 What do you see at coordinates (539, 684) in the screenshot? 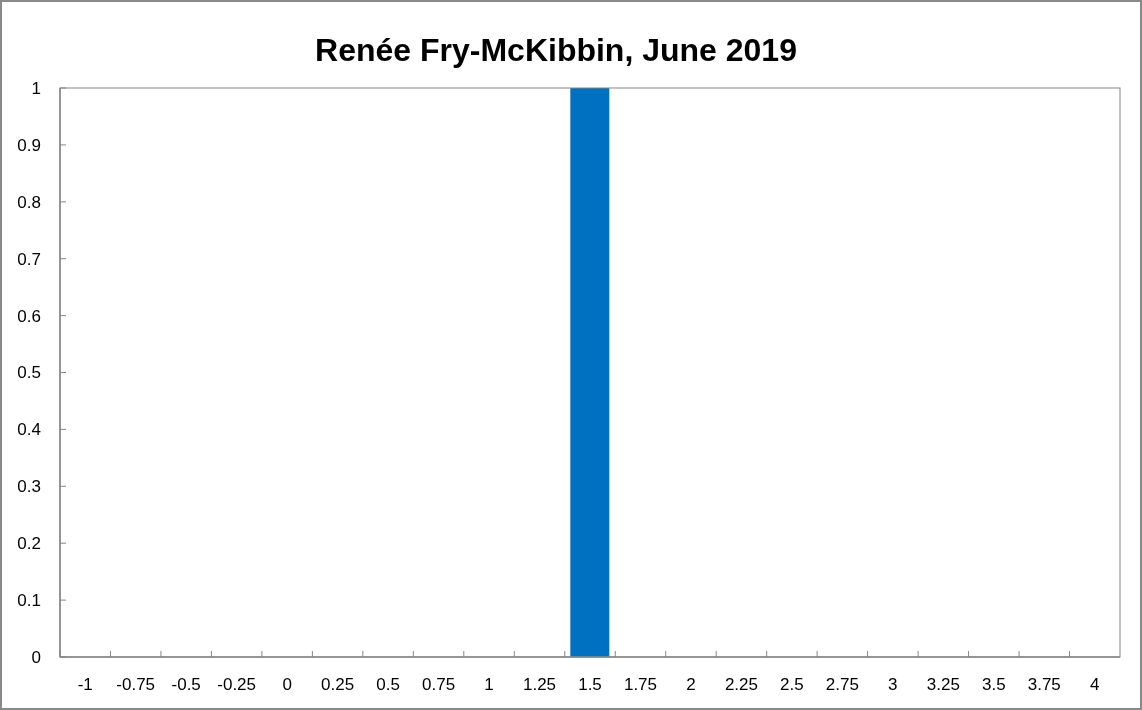
I see `x-tick-label: 1.25` at bounding box center [539, 684].